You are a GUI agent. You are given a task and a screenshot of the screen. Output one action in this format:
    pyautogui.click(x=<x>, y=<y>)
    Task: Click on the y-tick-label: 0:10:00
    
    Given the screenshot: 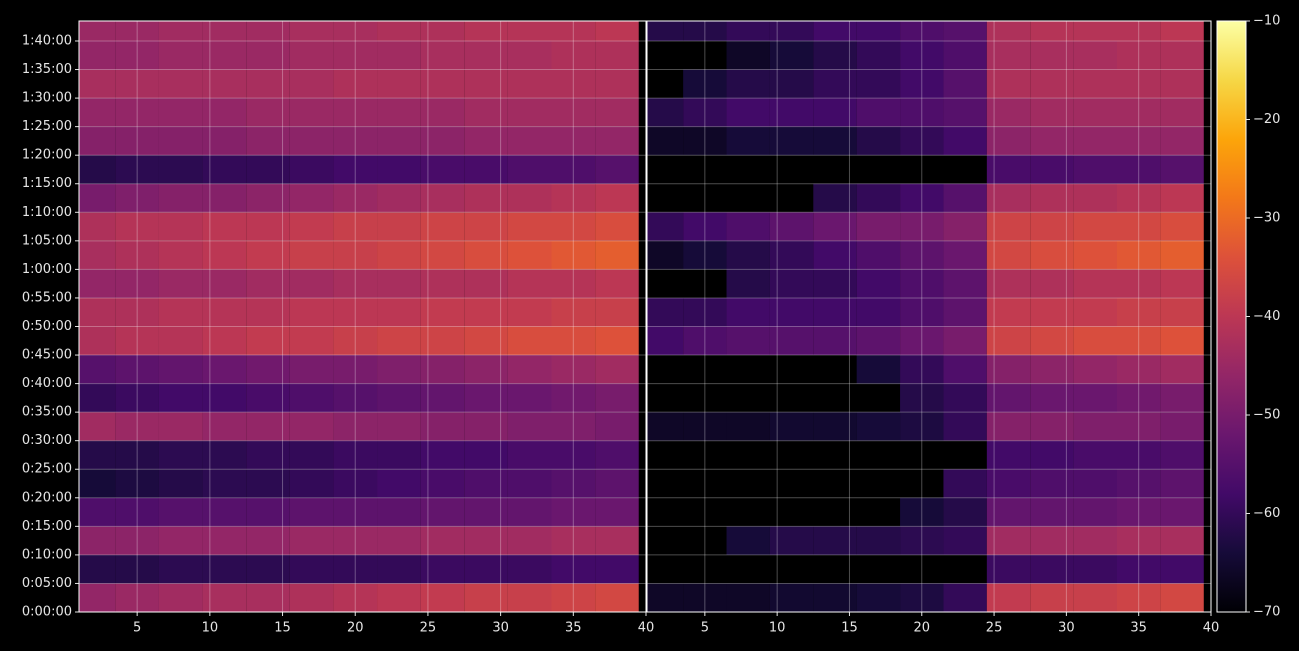 What is the action you would take?
    pyautogui.click(x=47, y=554)
    